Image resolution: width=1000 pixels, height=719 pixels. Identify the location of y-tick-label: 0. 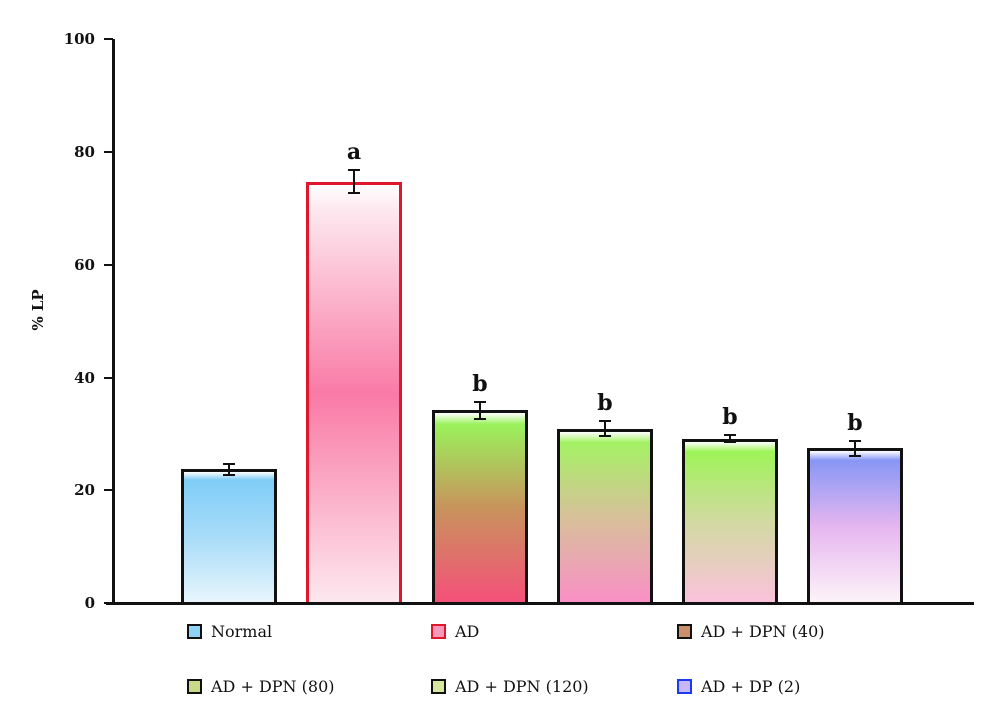
(89, 603).